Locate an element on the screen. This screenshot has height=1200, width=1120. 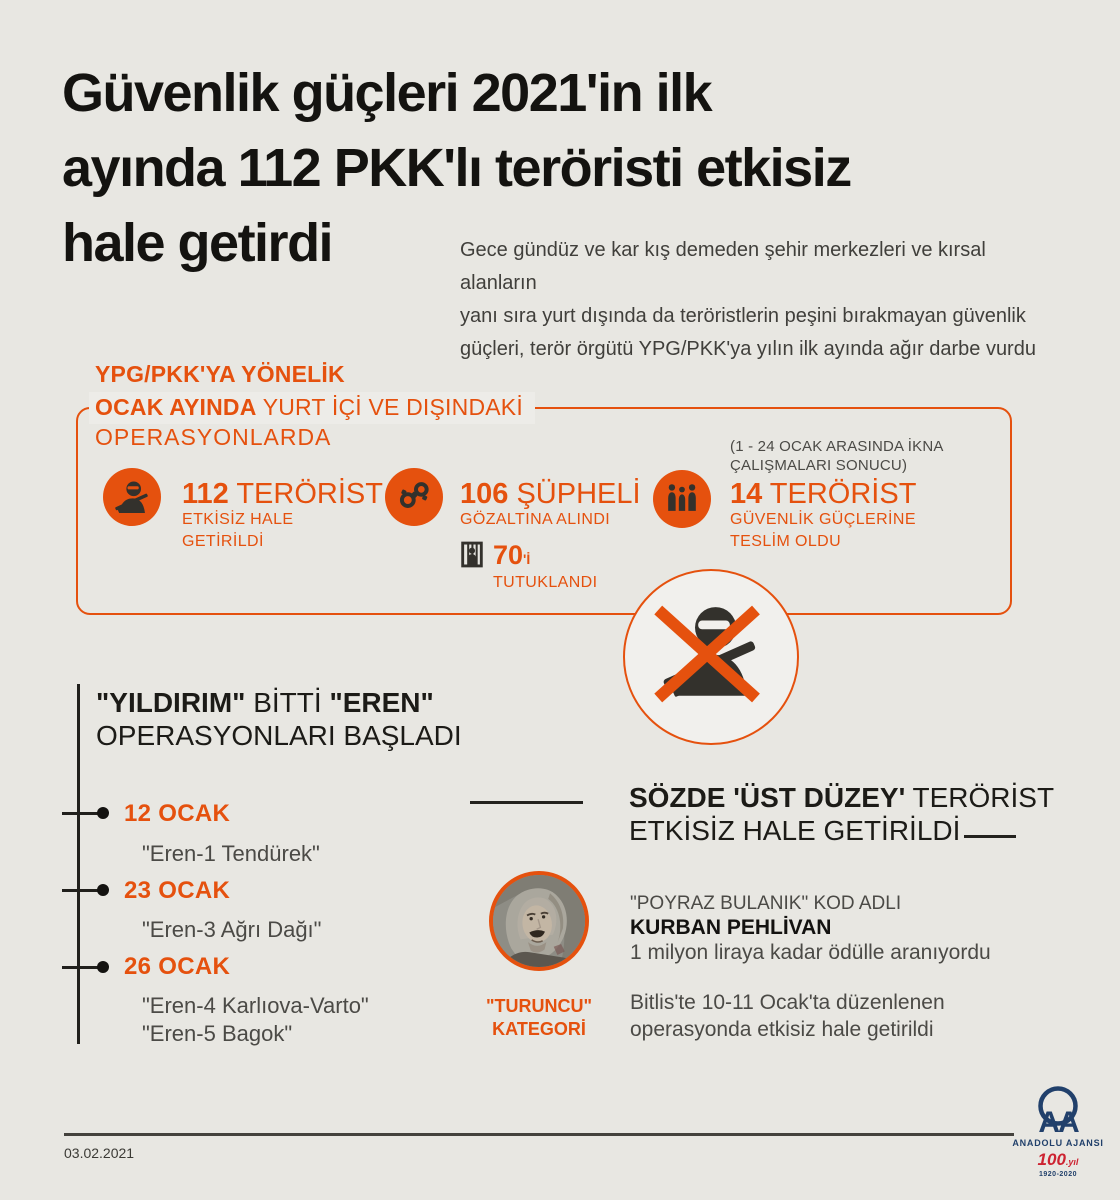
timeline-date: 26 OCAK is located at coordinates (177, 966).